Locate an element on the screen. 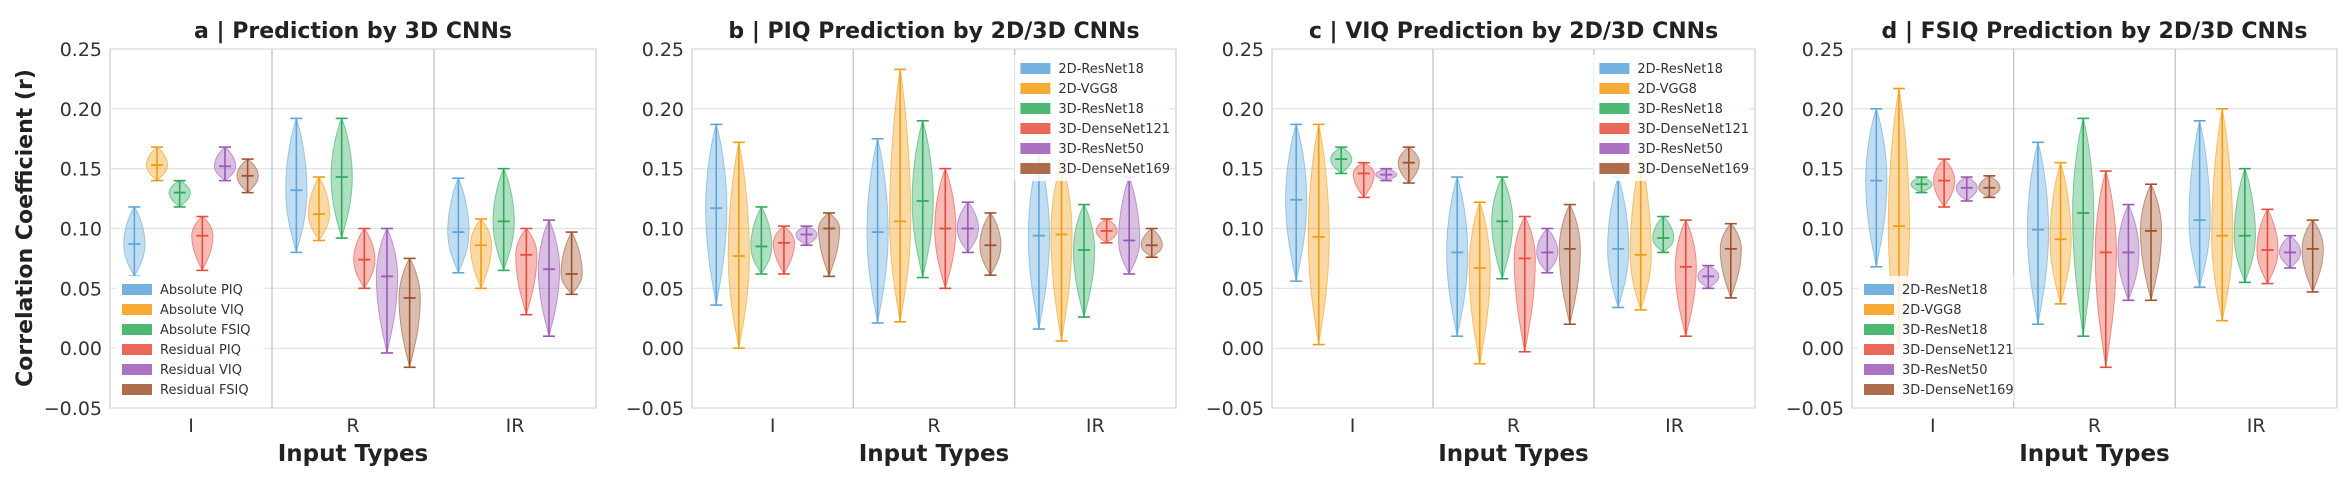 This screenshot has width=2348, height=480. panel-title: d | FSIQ Prediction by 2D/3D CNNs is located at coordinates (2095, 31).